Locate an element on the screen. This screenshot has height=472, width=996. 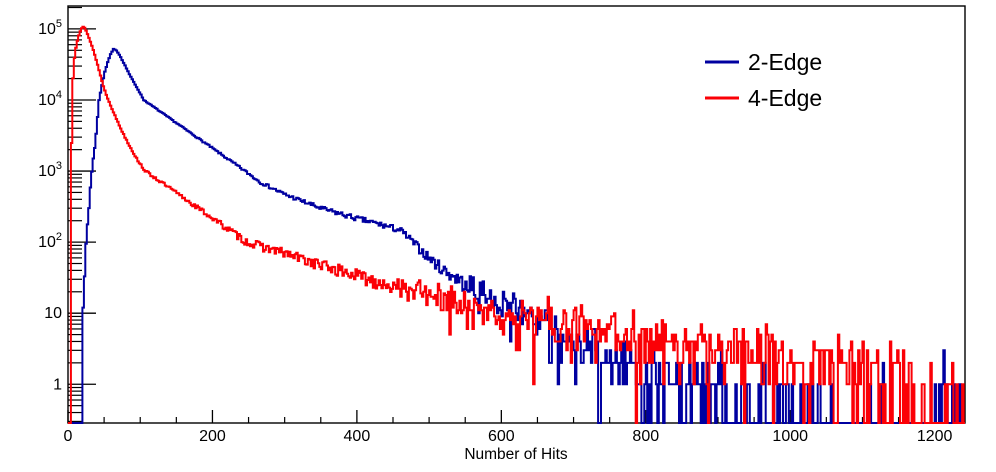
y-axis-tick-label: 10⁴ is located at coordinates (50, 99).